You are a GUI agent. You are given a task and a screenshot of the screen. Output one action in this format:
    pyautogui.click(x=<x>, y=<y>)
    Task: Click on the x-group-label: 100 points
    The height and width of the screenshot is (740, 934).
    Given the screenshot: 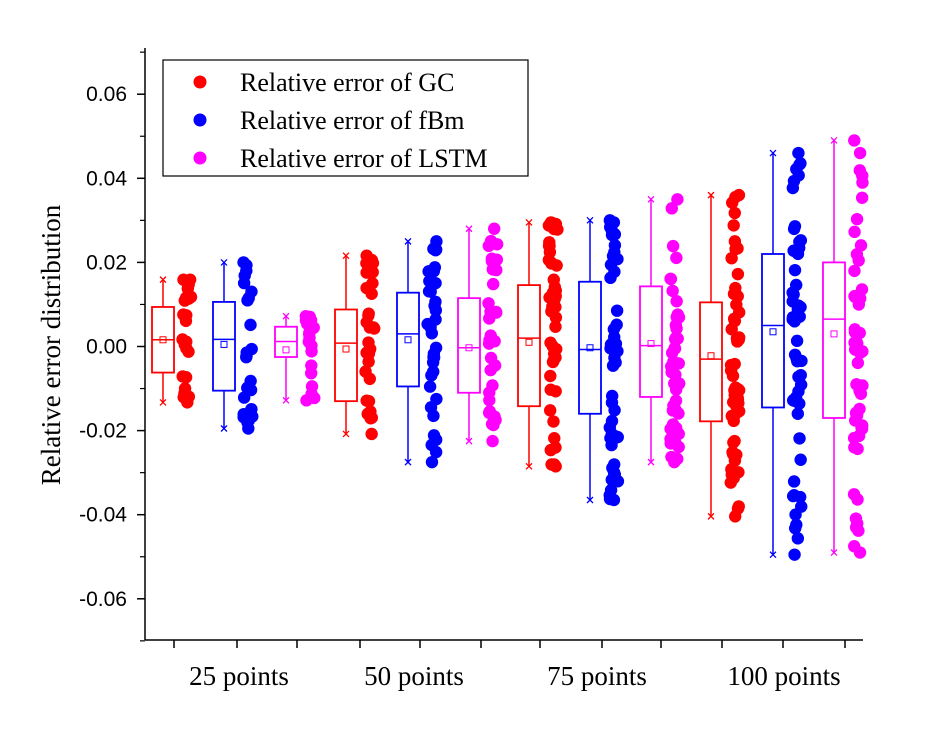 What is the action you would take?
    pyautogui.click(x=783, y=676)
    